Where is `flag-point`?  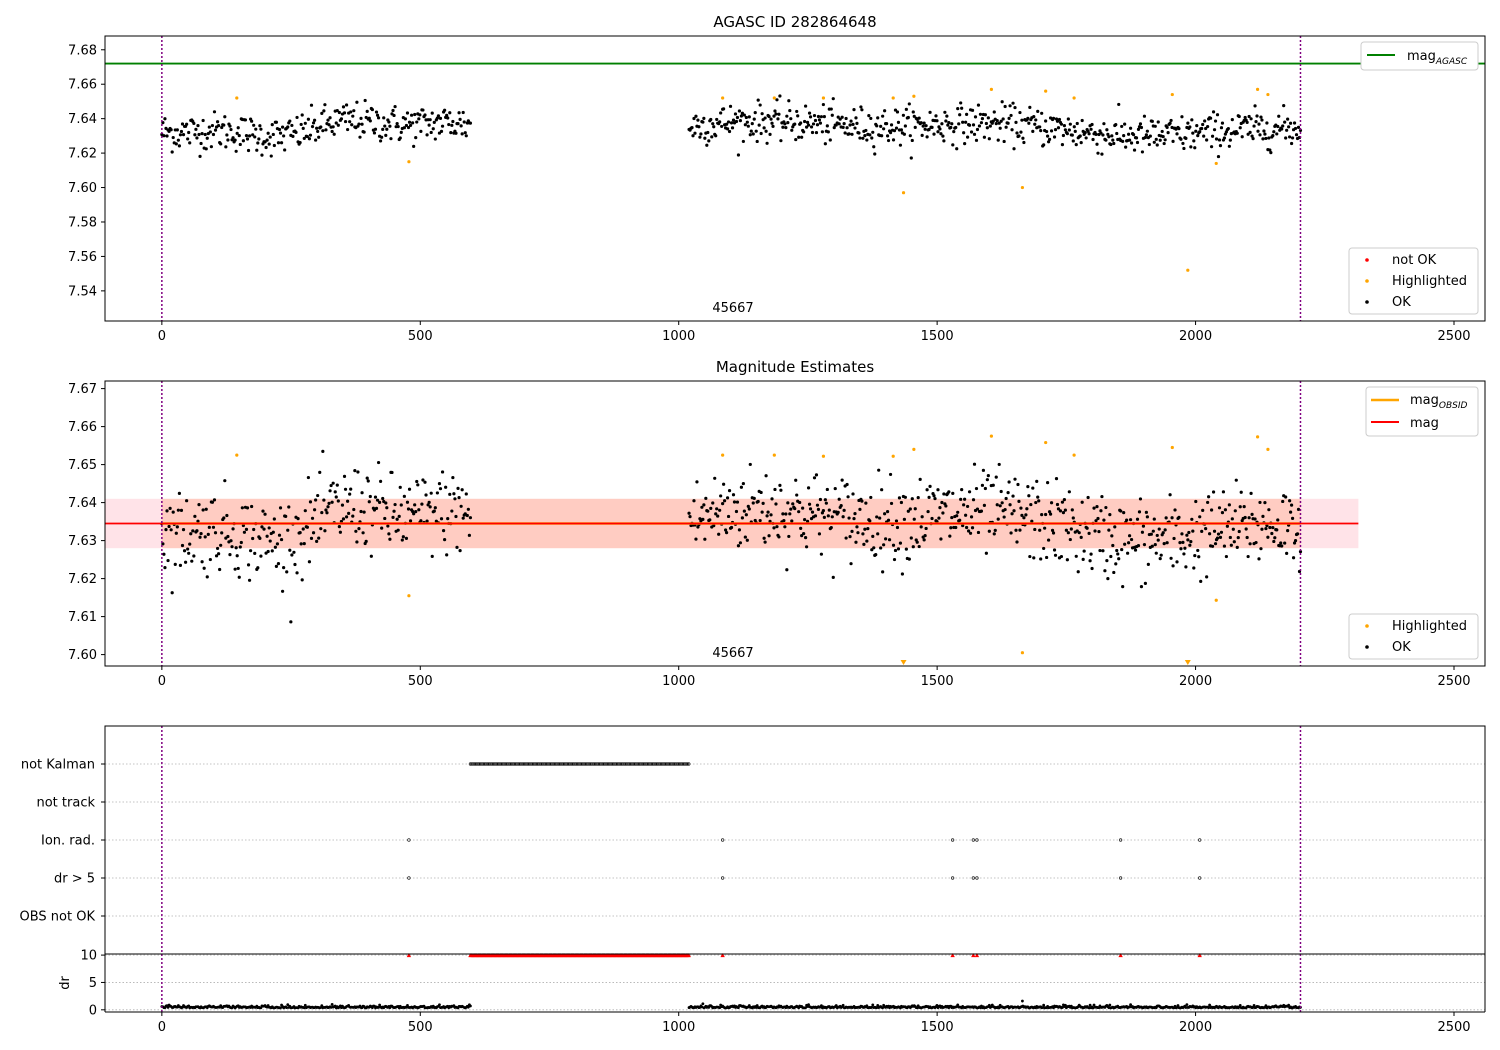
flag-point is located at coordinates (953, 840).